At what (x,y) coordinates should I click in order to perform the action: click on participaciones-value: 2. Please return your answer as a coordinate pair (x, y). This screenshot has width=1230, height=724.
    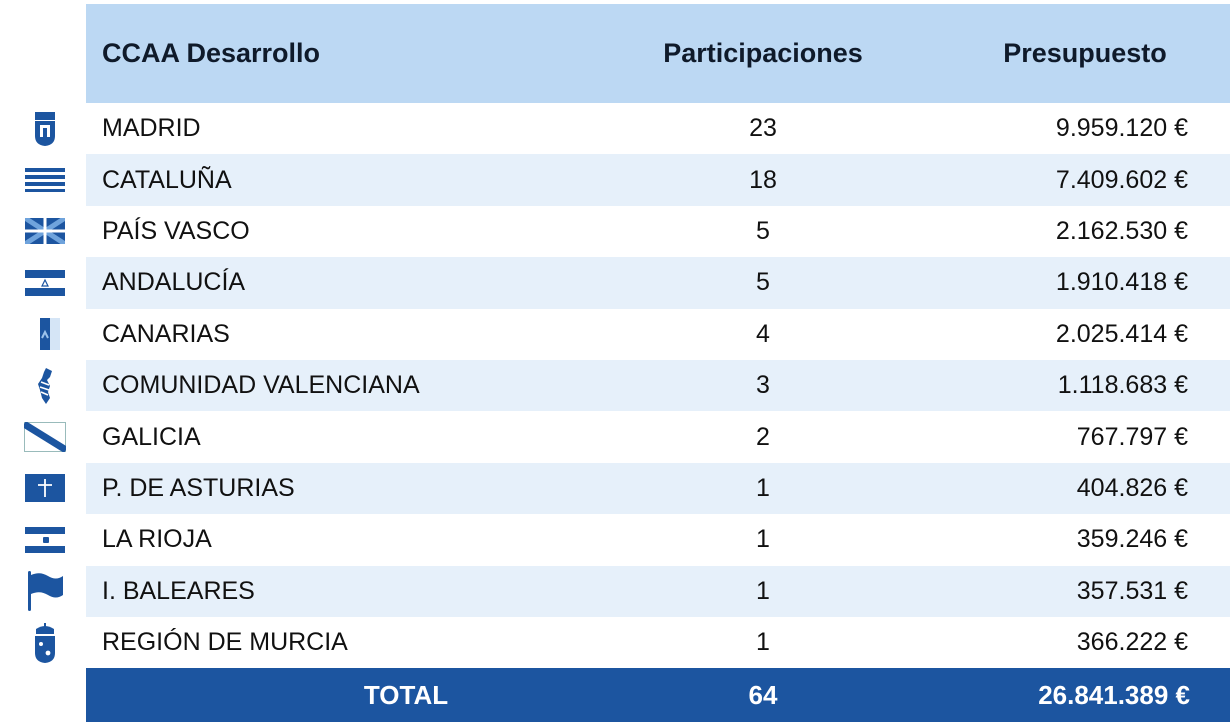
    Looking at the image, I should click on (763, 436).